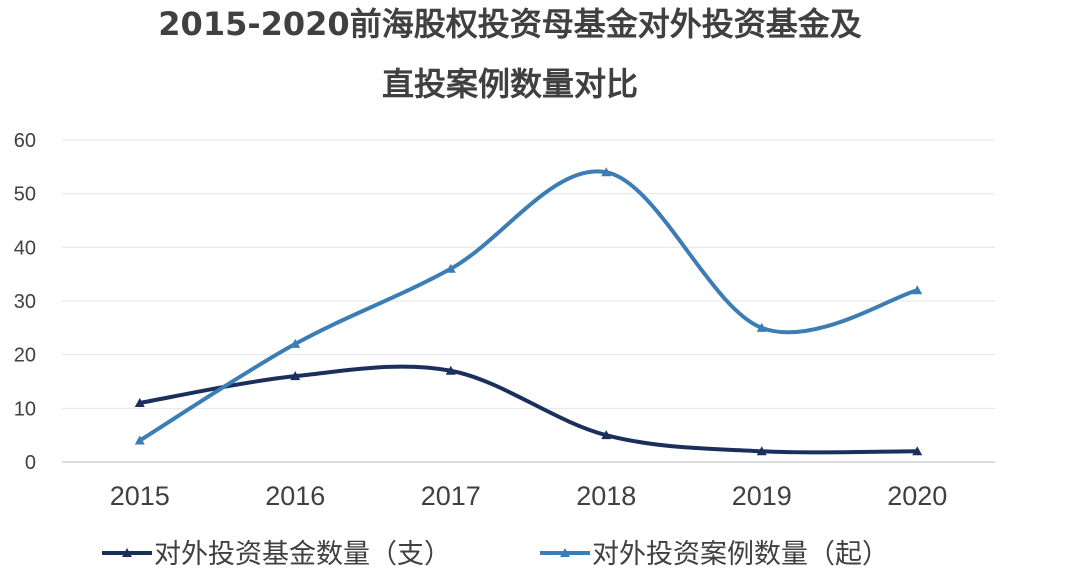  Describe the element at coordinates (25, 409) in the screenshot. I see `y-tick-label: 10` at that location.